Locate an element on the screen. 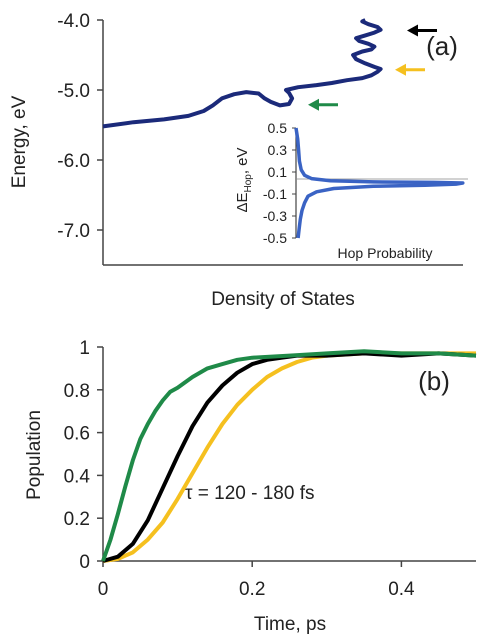 Image resolution: width=478 pixels, height=642 pixels. inset-y-tick-label: -0.3 is located at coordinates (275, 216).